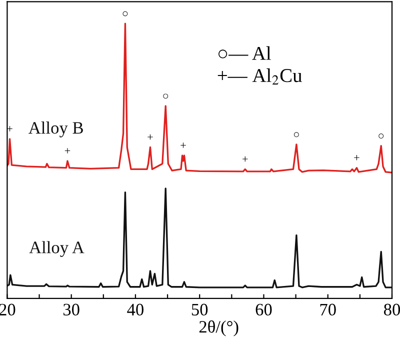 Image resolution: width=400 pixels, height=343 pixels. What do you see at coordinates (328, 310) in the screenshot?
I see `x-tick-label: 70` at bounding box center [328, 310].